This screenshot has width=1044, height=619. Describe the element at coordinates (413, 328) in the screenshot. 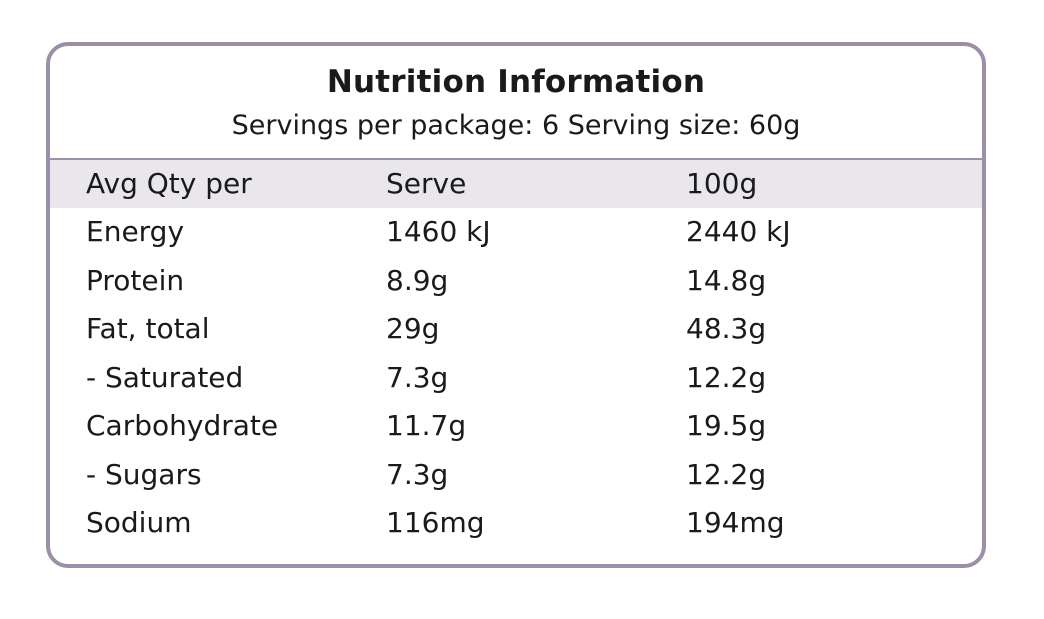

I see `row-serve-value: 29g` at that location.